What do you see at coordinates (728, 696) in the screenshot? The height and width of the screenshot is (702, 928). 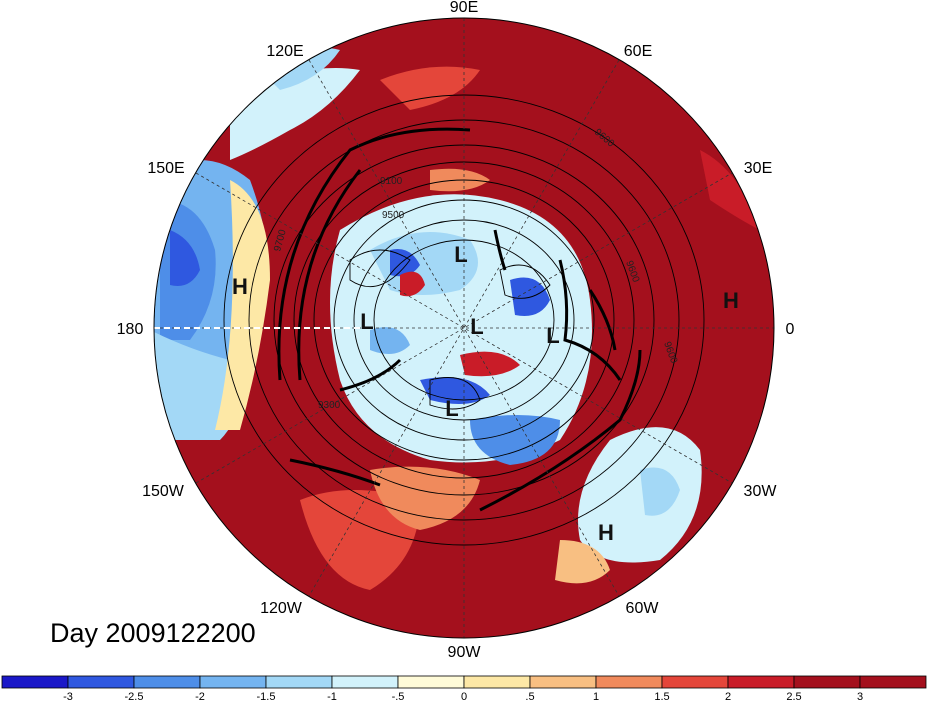 I see `colorbar-tick-label: 2` at bounding box center [728, 696].